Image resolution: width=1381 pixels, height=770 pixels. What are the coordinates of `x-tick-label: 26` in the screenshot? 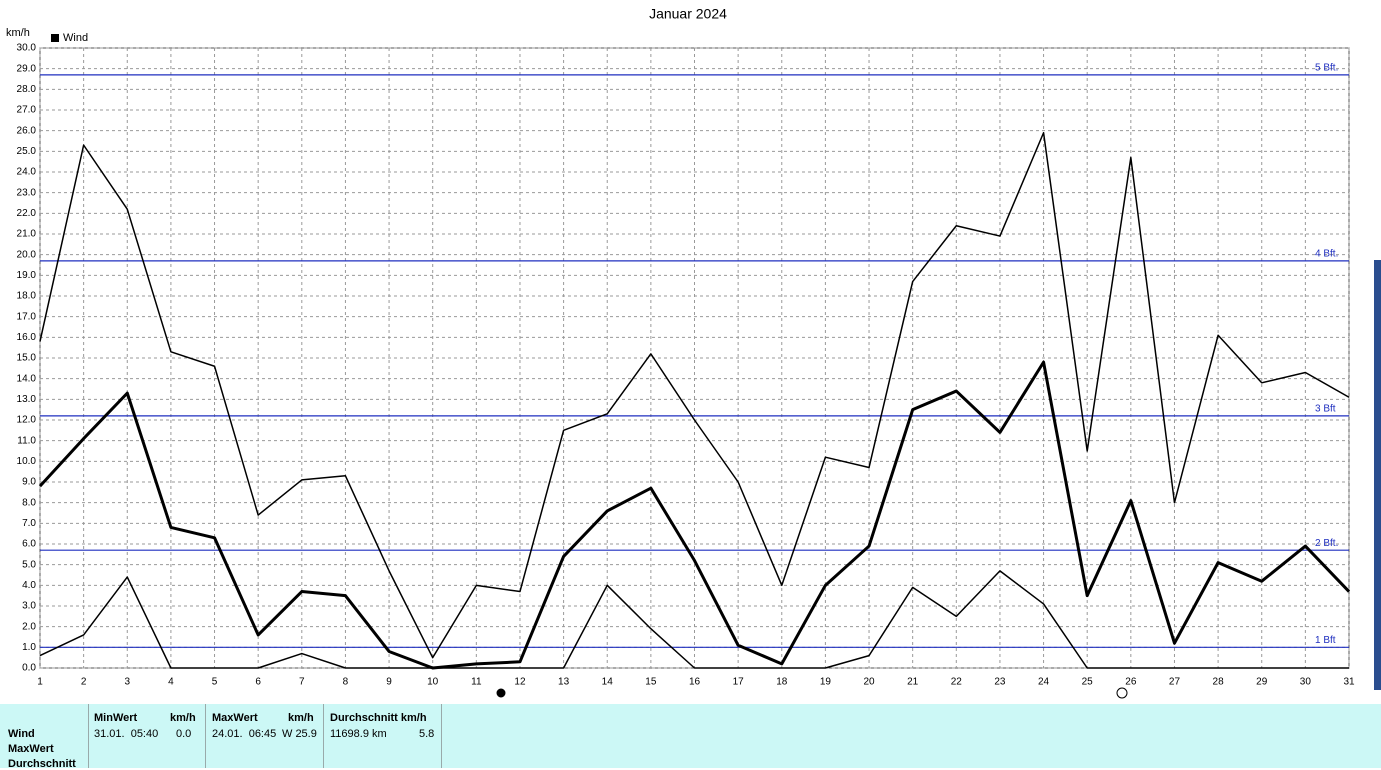 It's located at (1131, 682).